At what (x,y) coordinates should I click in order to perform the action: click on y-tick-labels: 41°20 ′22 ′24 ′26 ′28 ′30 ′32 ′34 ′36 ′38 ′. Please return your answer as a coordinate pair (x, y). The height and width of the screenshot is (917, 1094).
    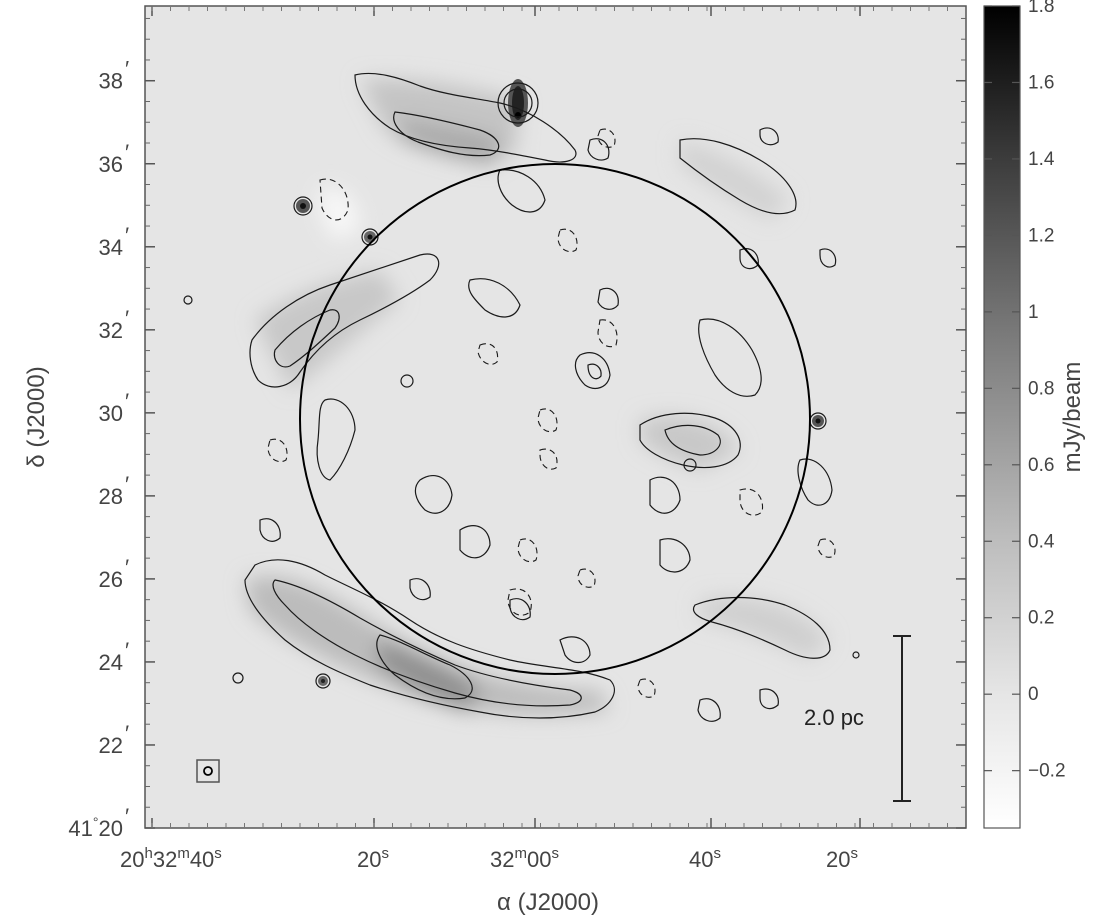
    Looking at the image, I should click on (98, 449).